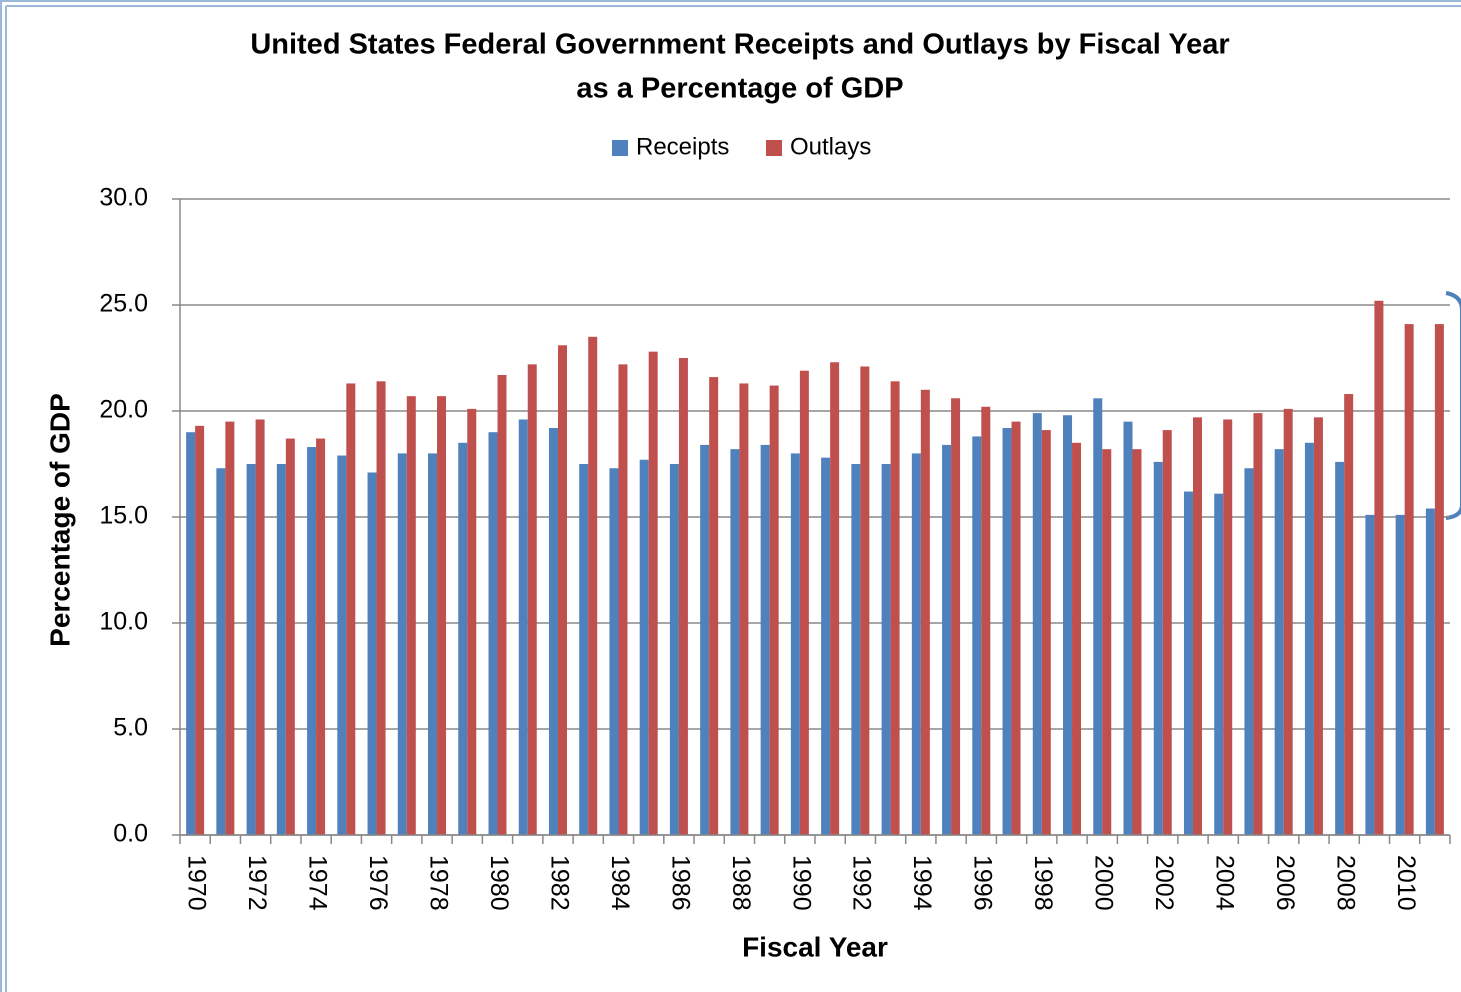 This screenshot has height=992, width=1461. What do you see at coordinates (830, 146) in the screenshot?
I see `legend-label: Outlays` at bounding box center [830, 146].